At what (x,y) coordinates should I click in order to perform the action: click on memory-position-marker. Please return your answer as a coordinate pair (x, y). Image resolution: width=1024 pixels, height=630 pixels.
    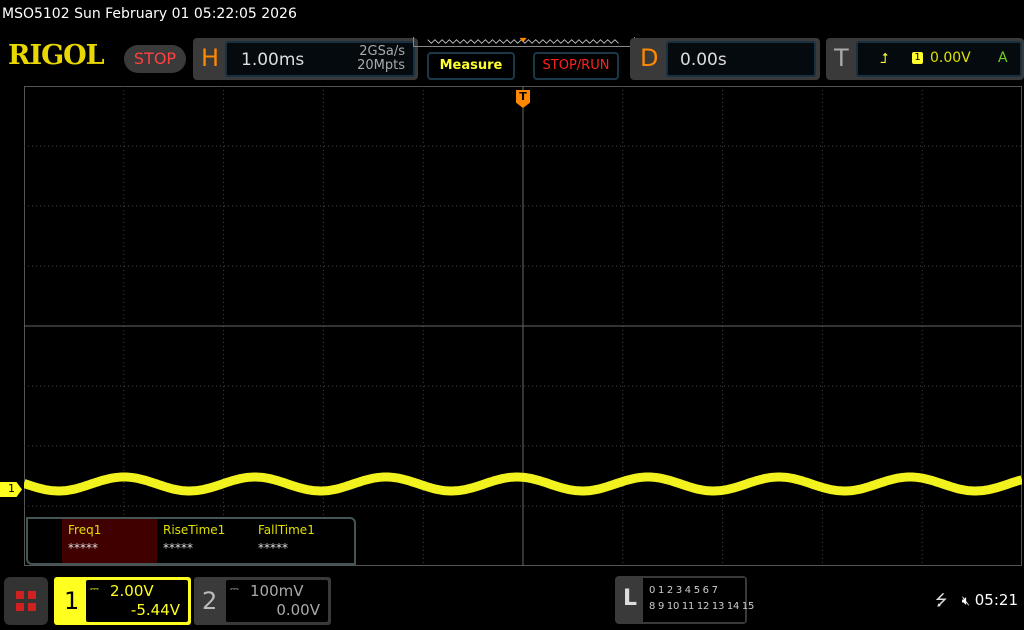
    Looking at the image, I should click on (523, 40).